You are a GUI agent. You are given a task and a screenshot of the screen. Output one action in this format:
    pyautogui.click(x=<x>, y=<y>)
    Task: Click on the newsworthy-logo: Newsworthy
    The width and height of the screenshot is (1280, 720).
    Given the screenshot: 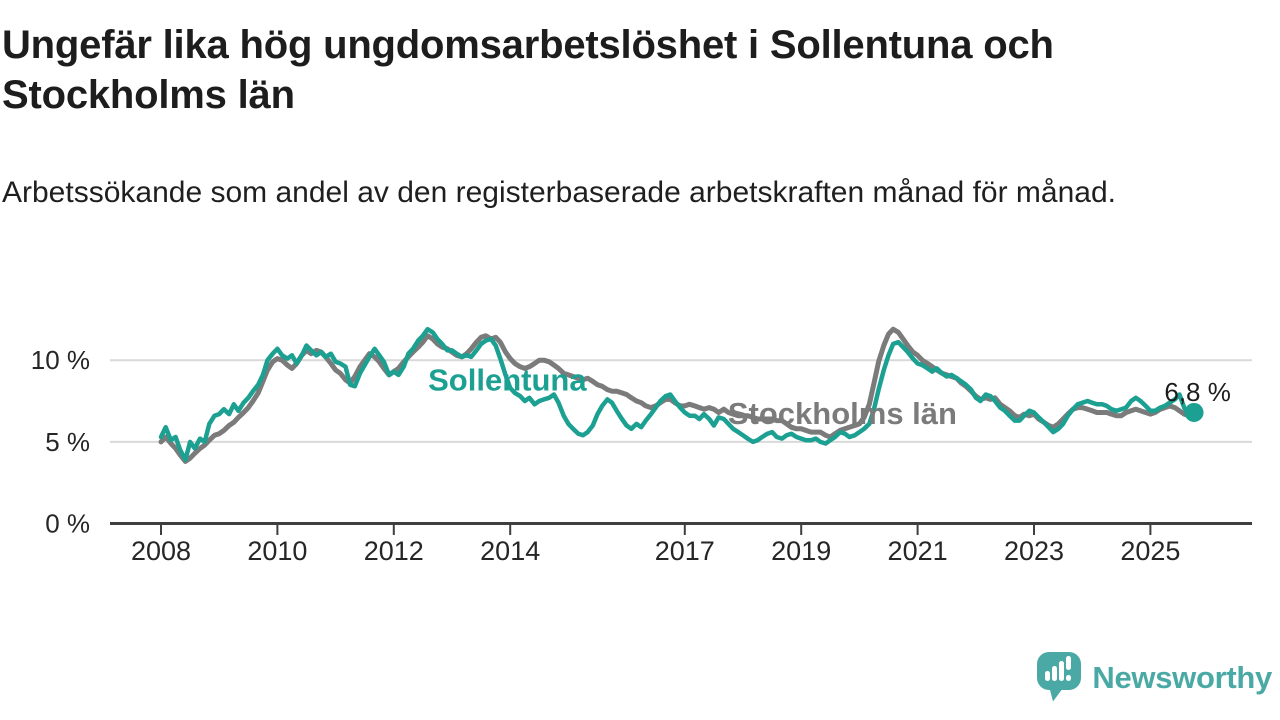 What is the action you would take?
    pyautogui.click(x=1154, y=678)
    